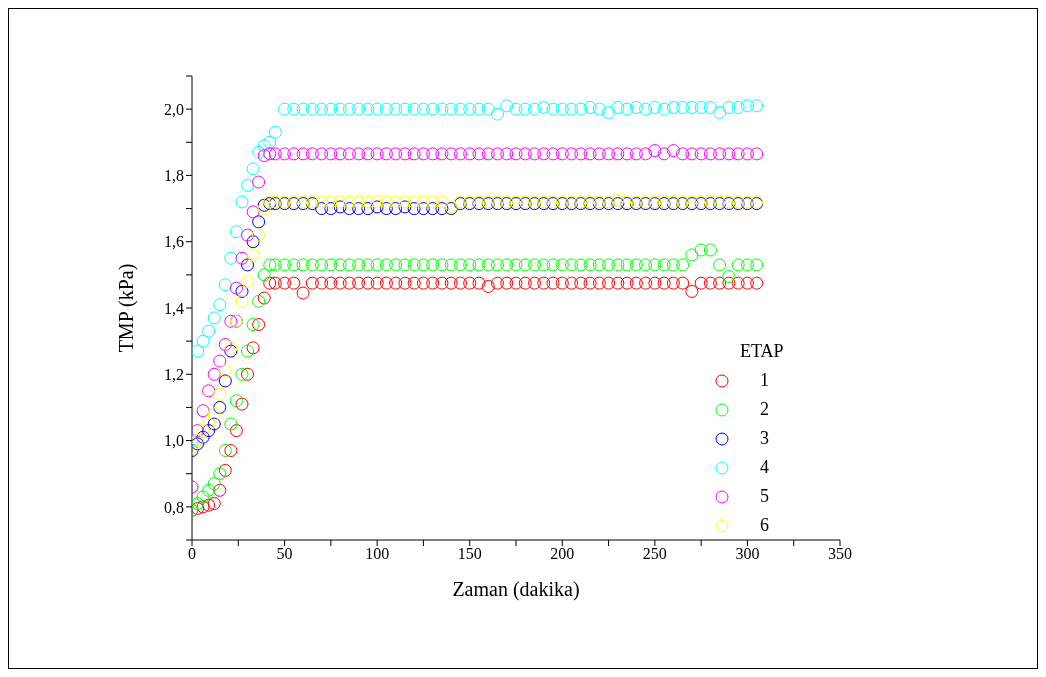 The width and height of the screenshot is (1046, 677). I want to click on y-tick-label: 1,2, so click(174, 374).